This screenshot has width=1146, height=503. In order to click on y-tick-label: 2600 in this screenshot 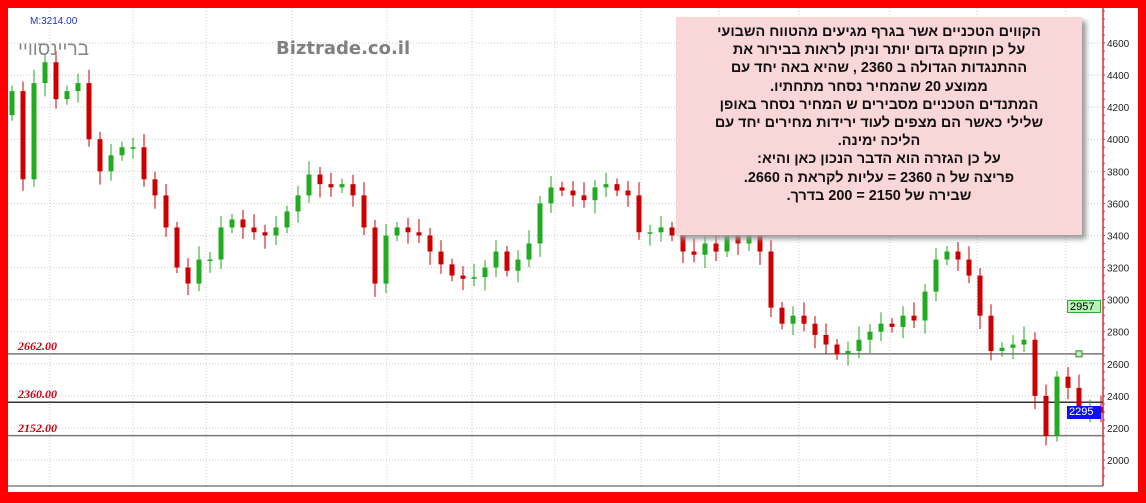, I will do `click(1118, 365)`.